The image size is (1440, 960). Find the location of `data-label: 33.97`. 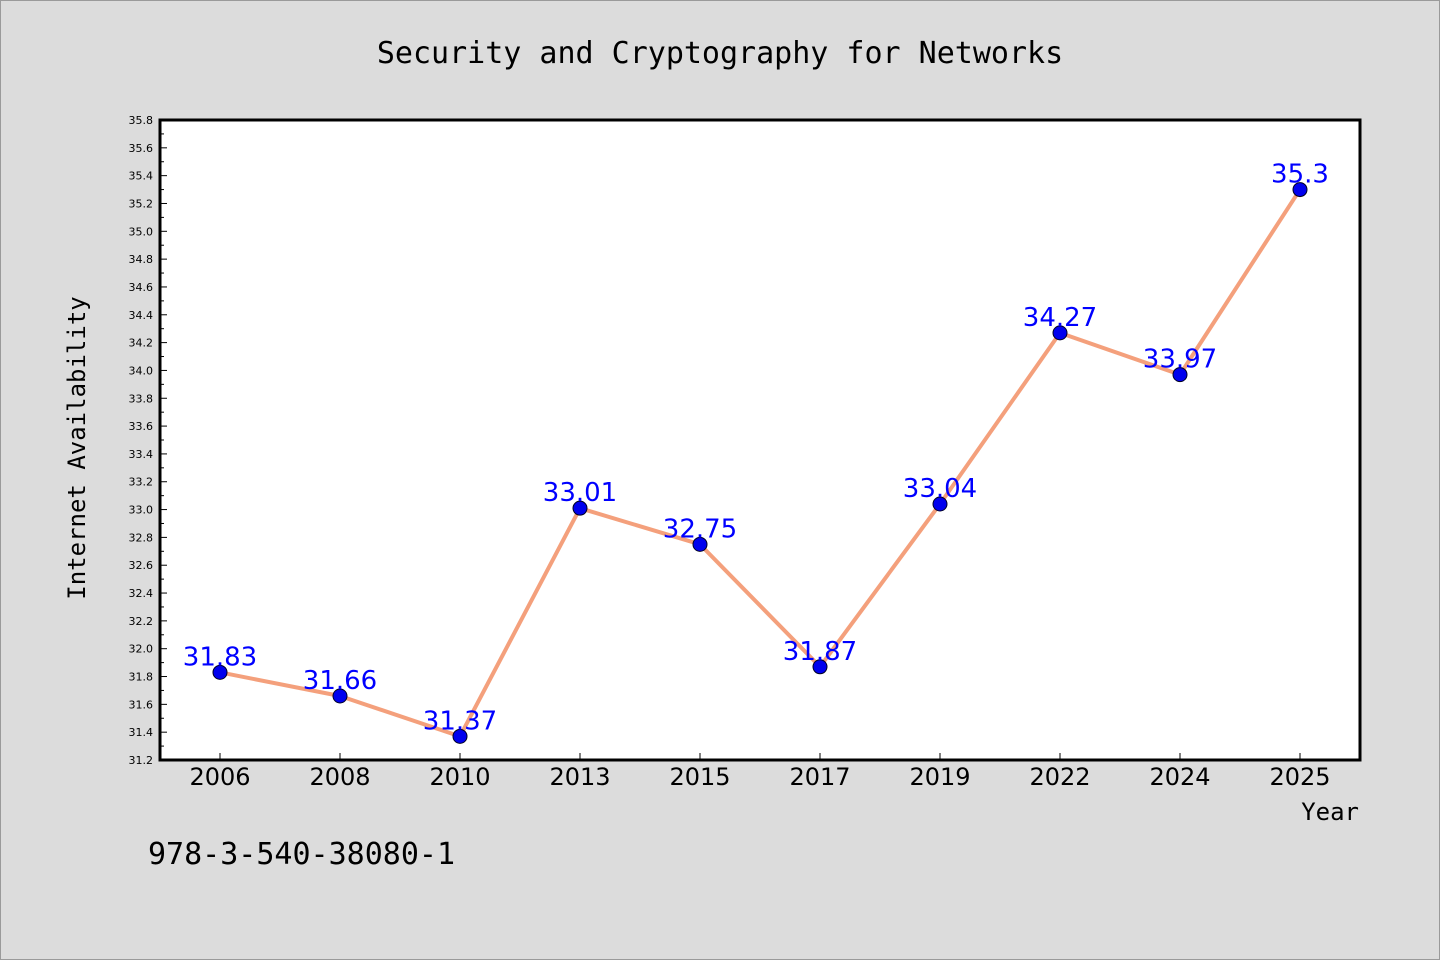

data-label: 33.97 is located at coordinates (1180, 360).